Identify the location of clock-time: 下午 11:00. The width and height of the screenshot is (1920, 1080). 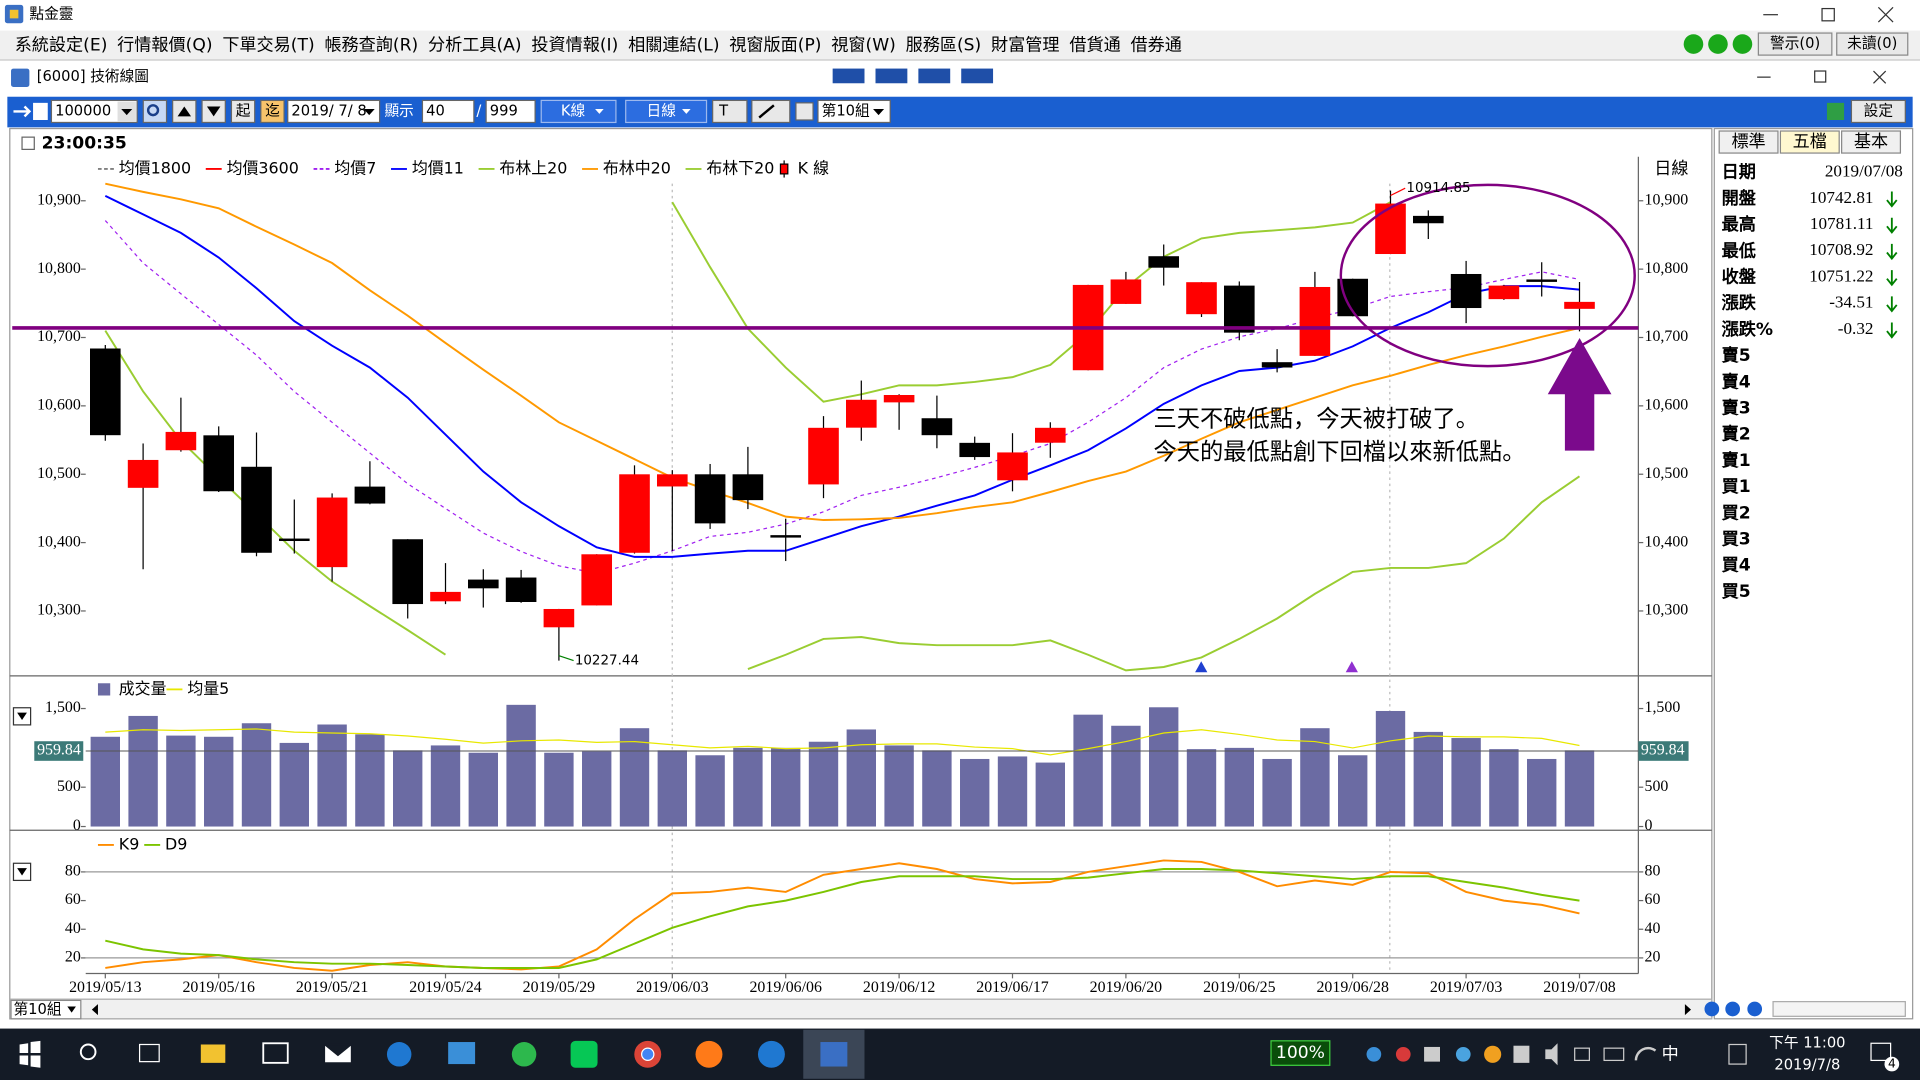
(1807, 1042).